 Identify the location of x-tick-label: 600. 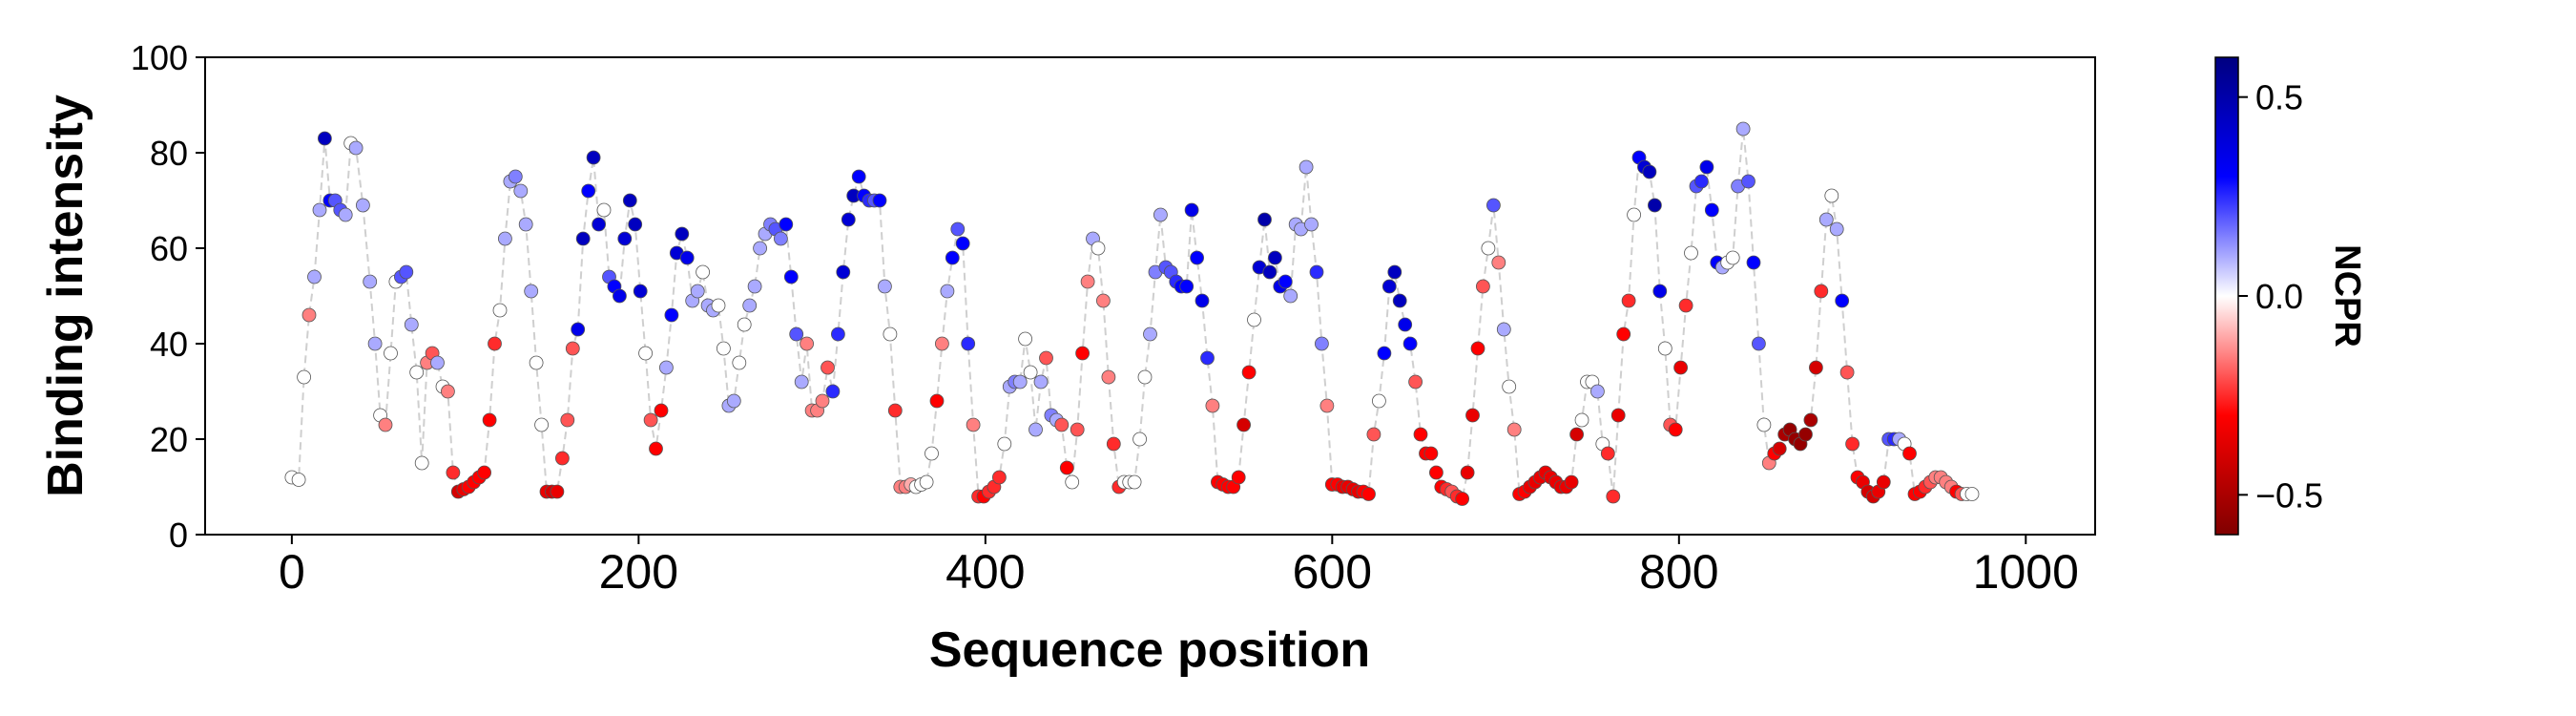
(1332, 572).